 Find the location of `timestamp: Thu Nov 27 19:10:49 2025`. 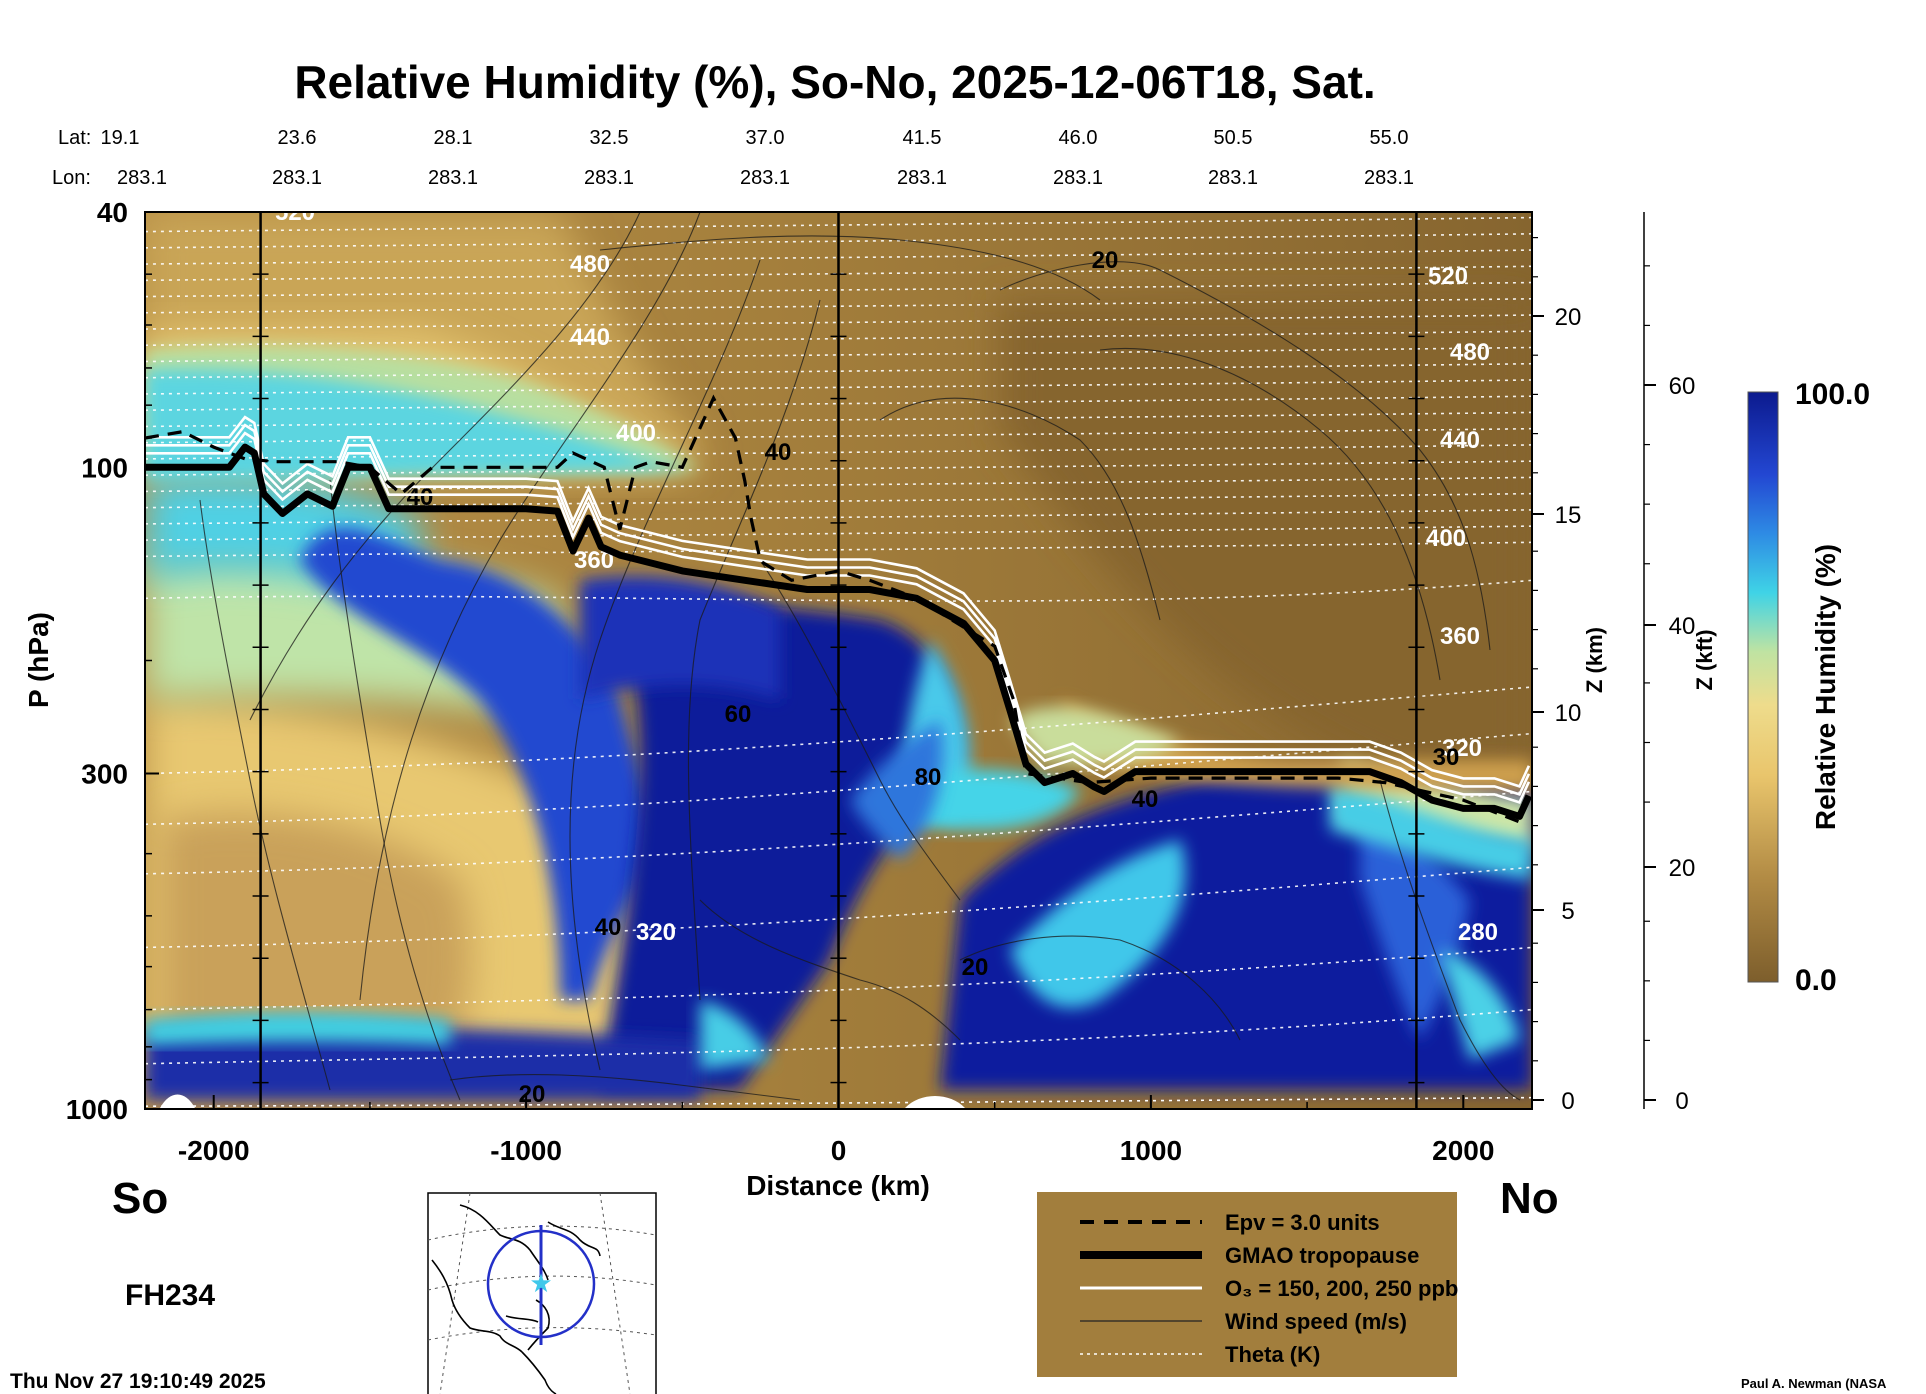

timestamp: Thu Nov 27 19:10:49 2025 is located at coordinates (138, 1381).